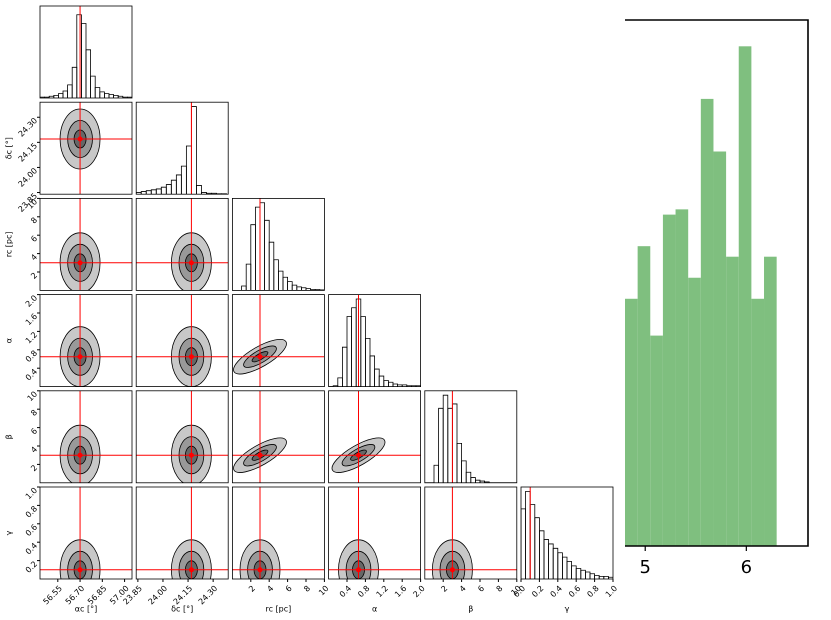 This screenshot has width=831, height=620. I want to click on y-tick-label: 0.2, so click(31, 566).